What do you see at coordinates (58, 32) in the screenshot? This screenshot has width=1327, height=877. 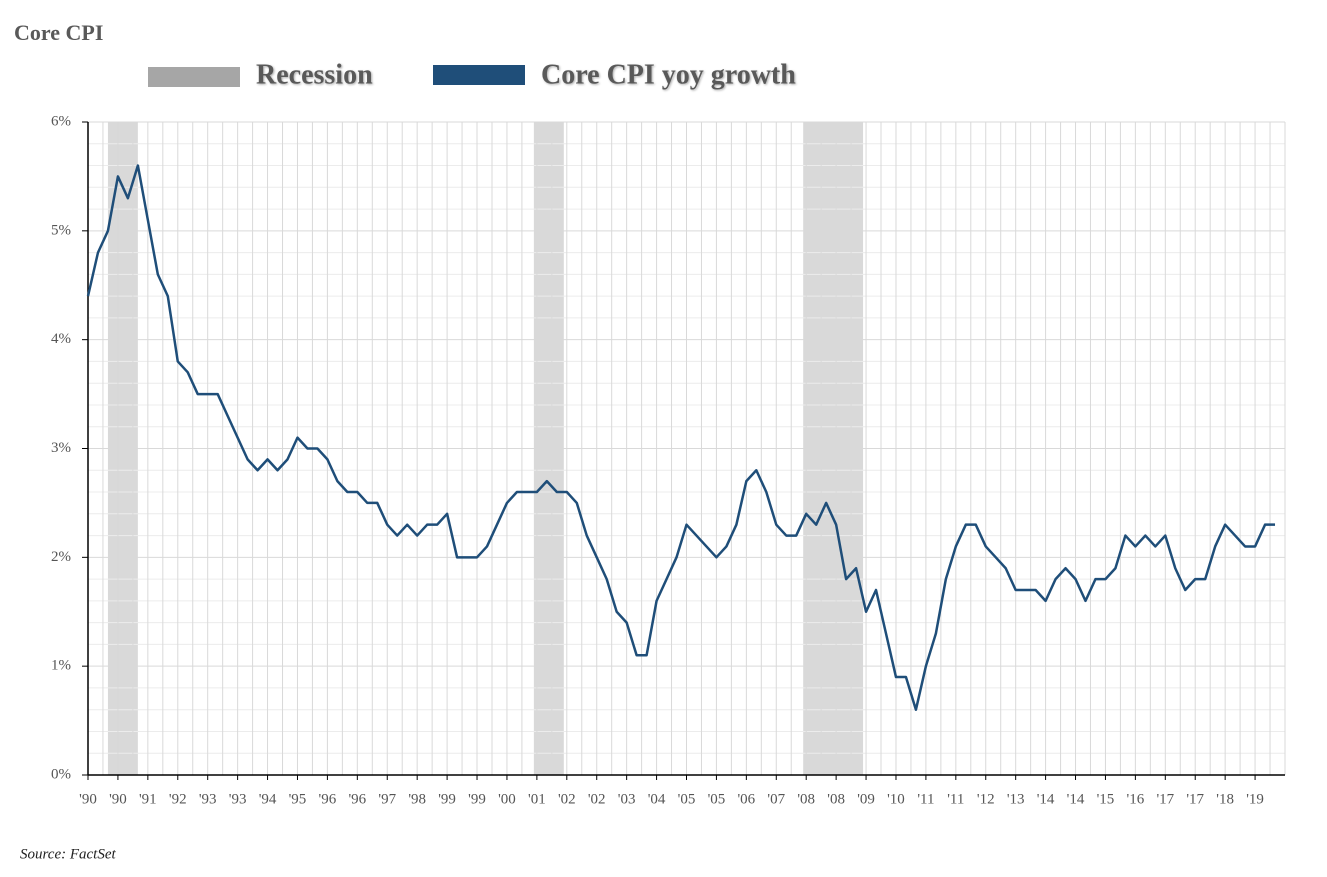 I see `chart-title: Core CPI` at bounding box center [58, 32].